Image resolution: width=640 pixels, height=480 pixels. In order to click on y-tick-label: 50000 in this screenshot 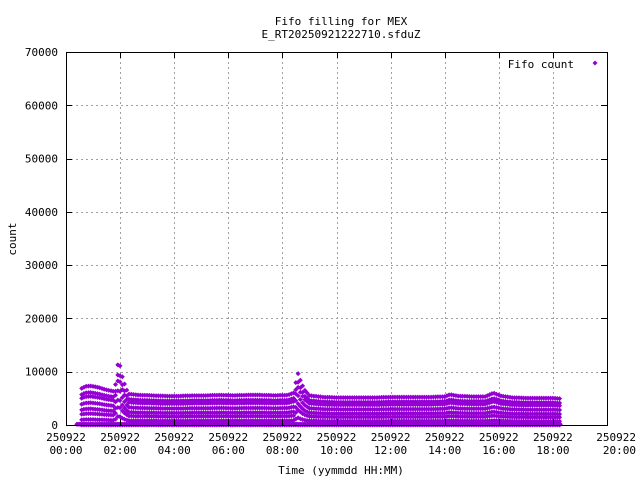, I will do `click(41, 159)`.